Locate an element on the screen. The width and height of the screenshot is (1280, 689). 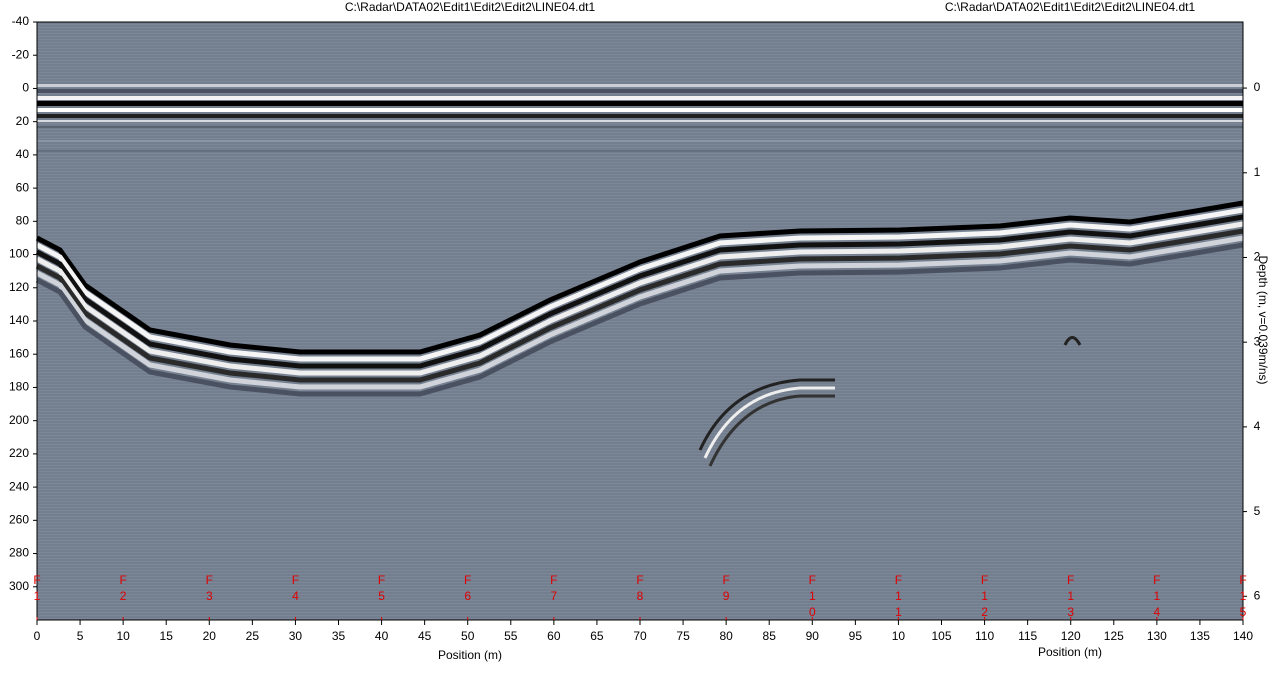
x-tick-label: 25 is located at coordinates (253, 636).